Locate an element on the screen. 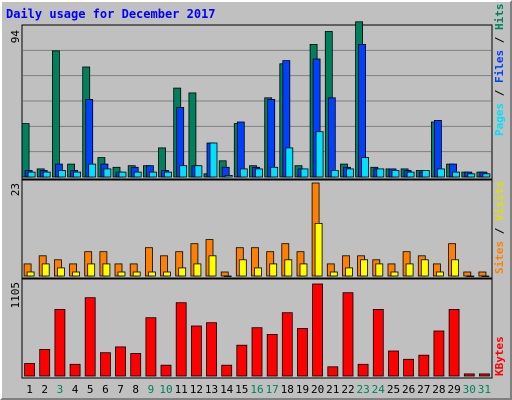 The width and height of the screenshot is (512, 400). legend-sep-2: / is located at coordinates (499, 40).